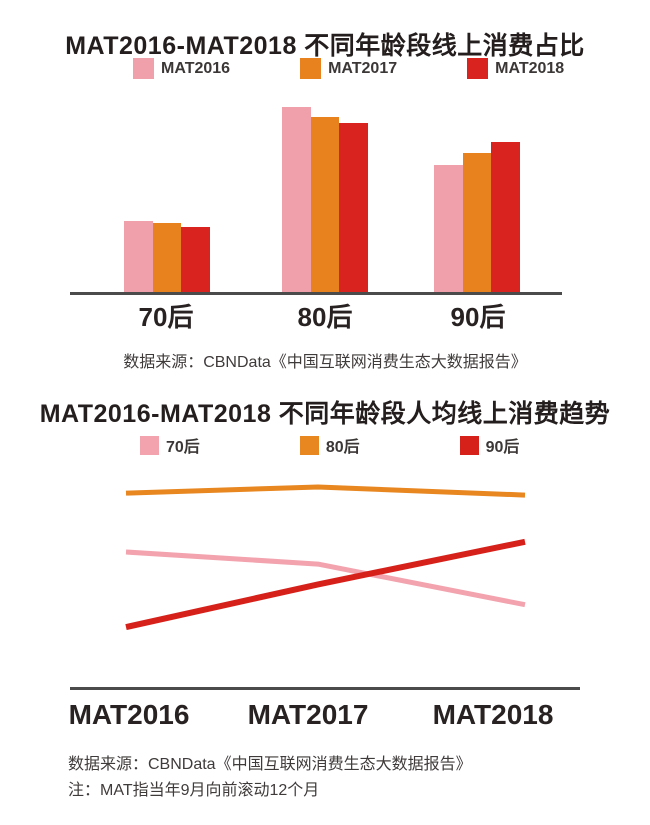  What do you see at coordinates (469, 445) in the screenshot?
I see `legend-swatch-90s` at bounding box center [469, 445].